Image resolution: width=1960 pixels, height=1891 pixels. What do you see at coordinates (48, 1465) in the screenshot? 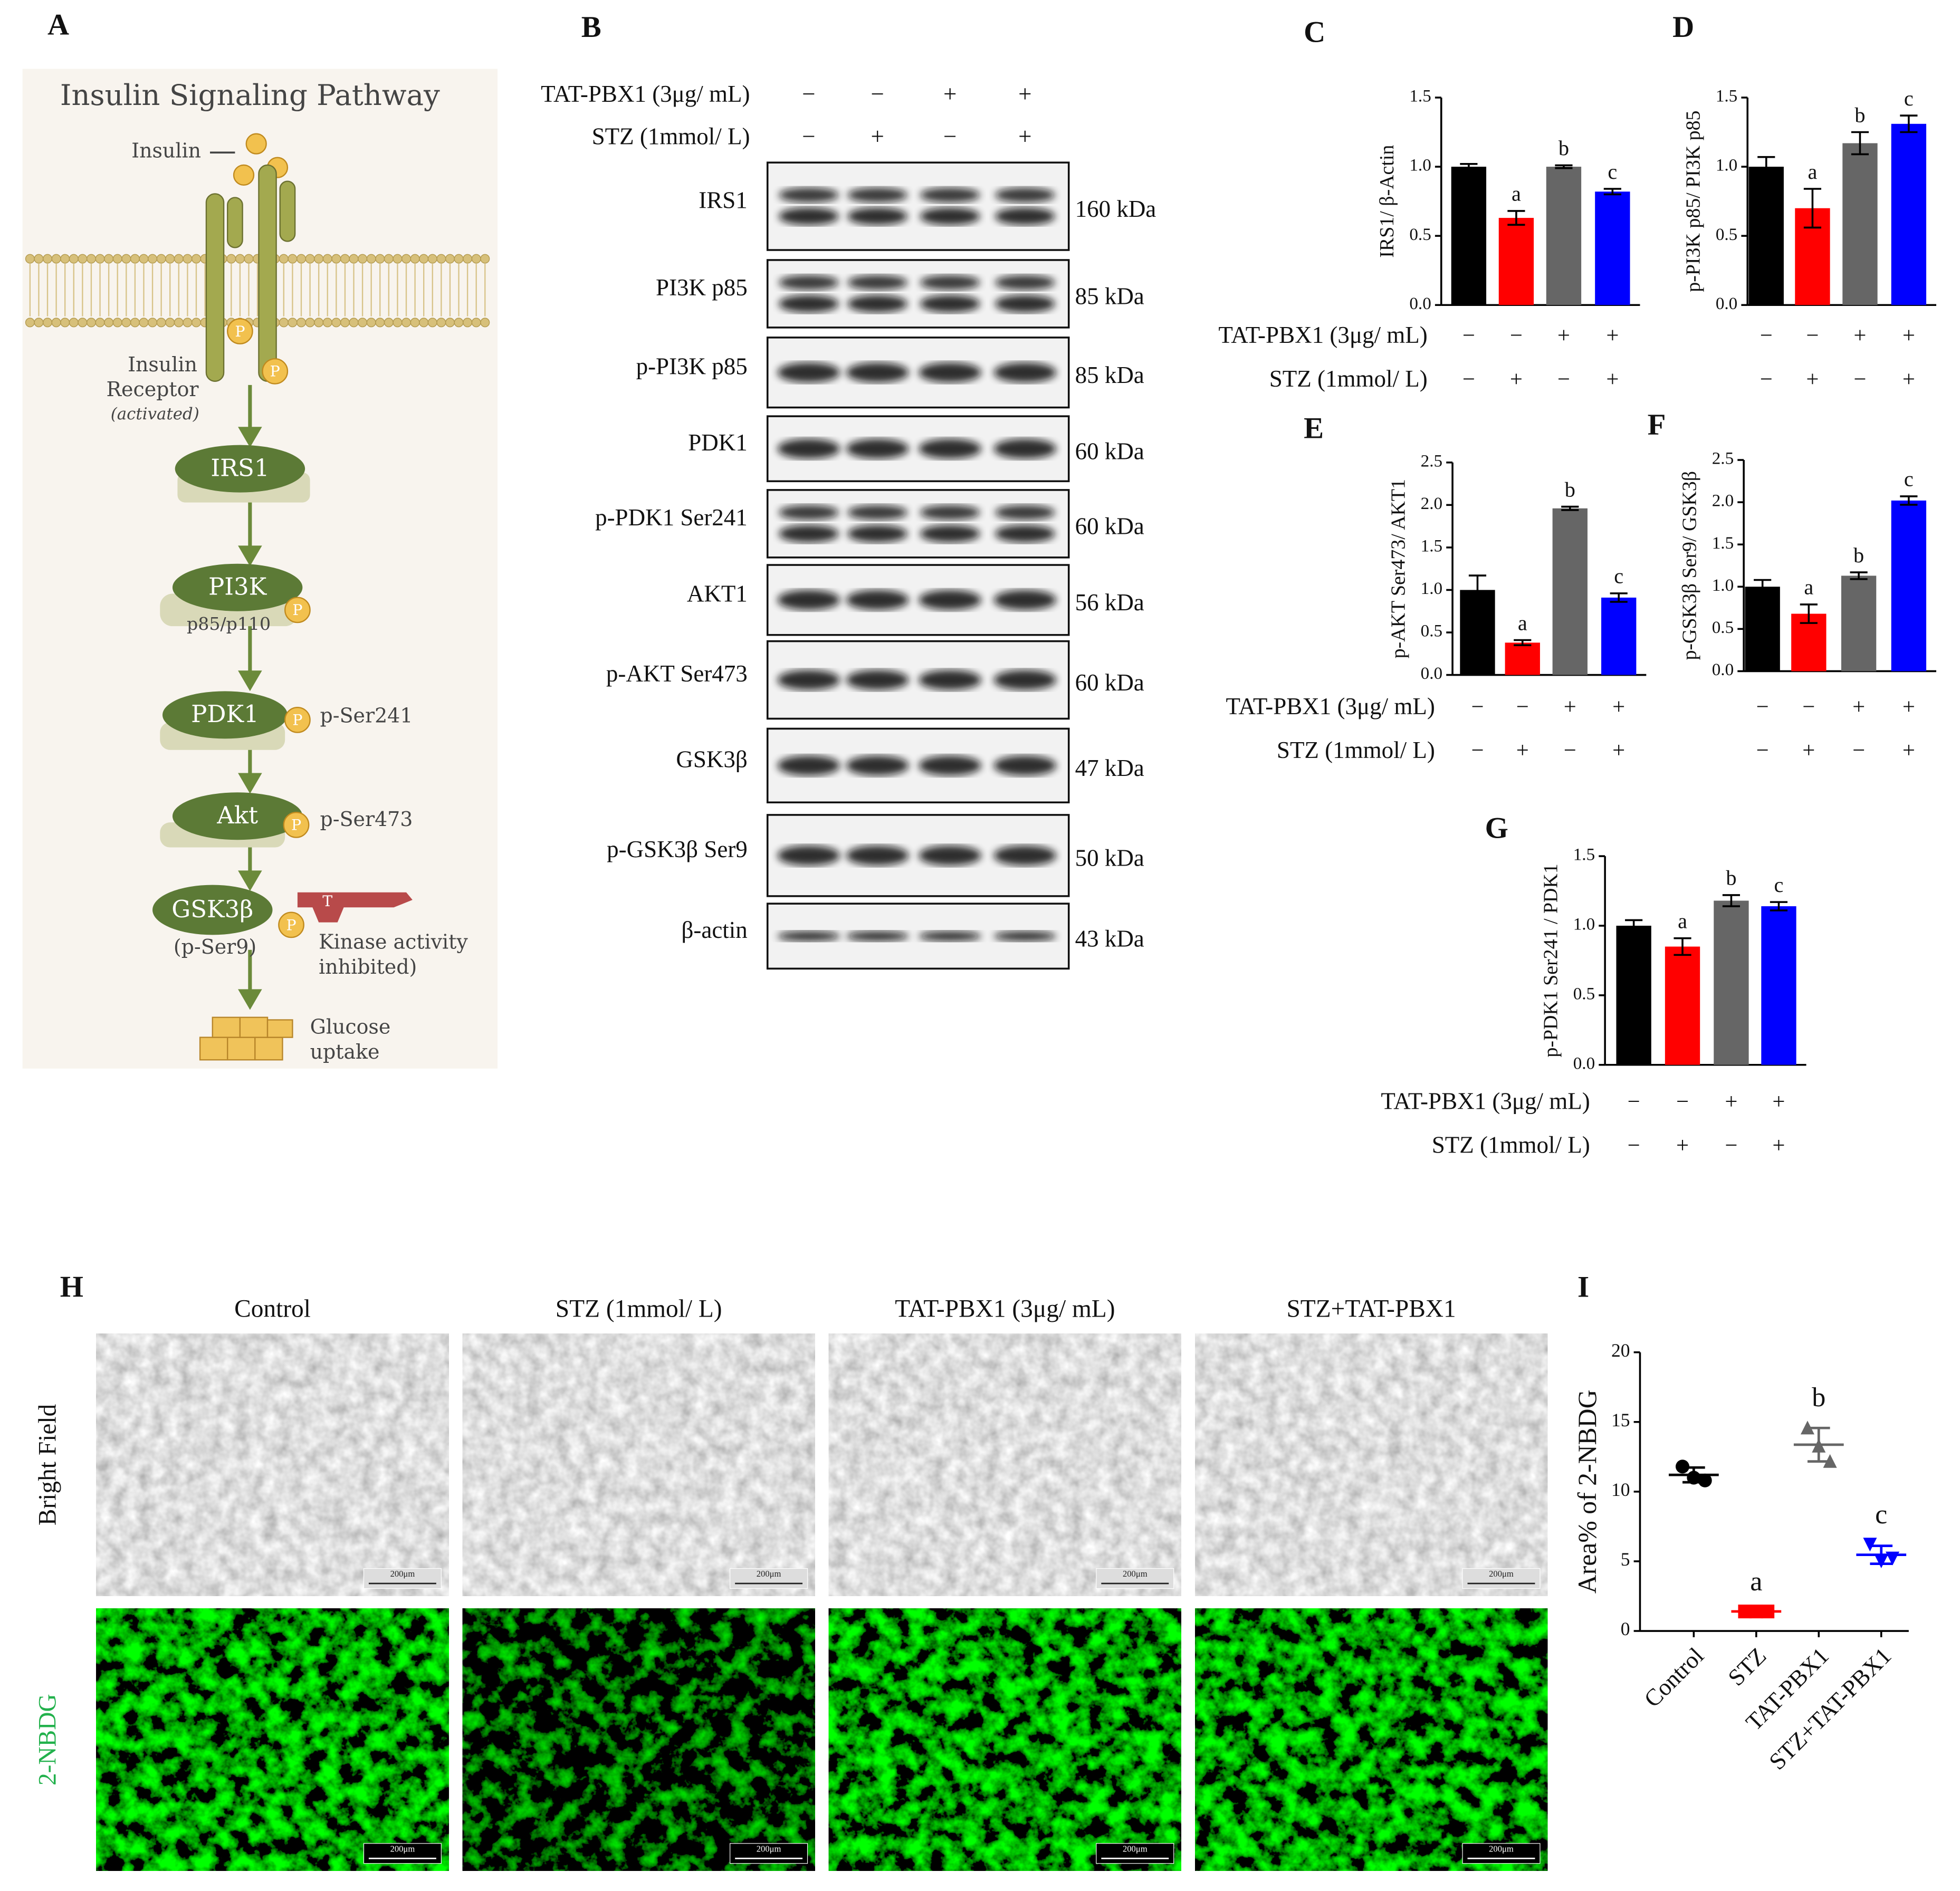
I see `row-label: Bright Field` at bounding box center [48, 1465].